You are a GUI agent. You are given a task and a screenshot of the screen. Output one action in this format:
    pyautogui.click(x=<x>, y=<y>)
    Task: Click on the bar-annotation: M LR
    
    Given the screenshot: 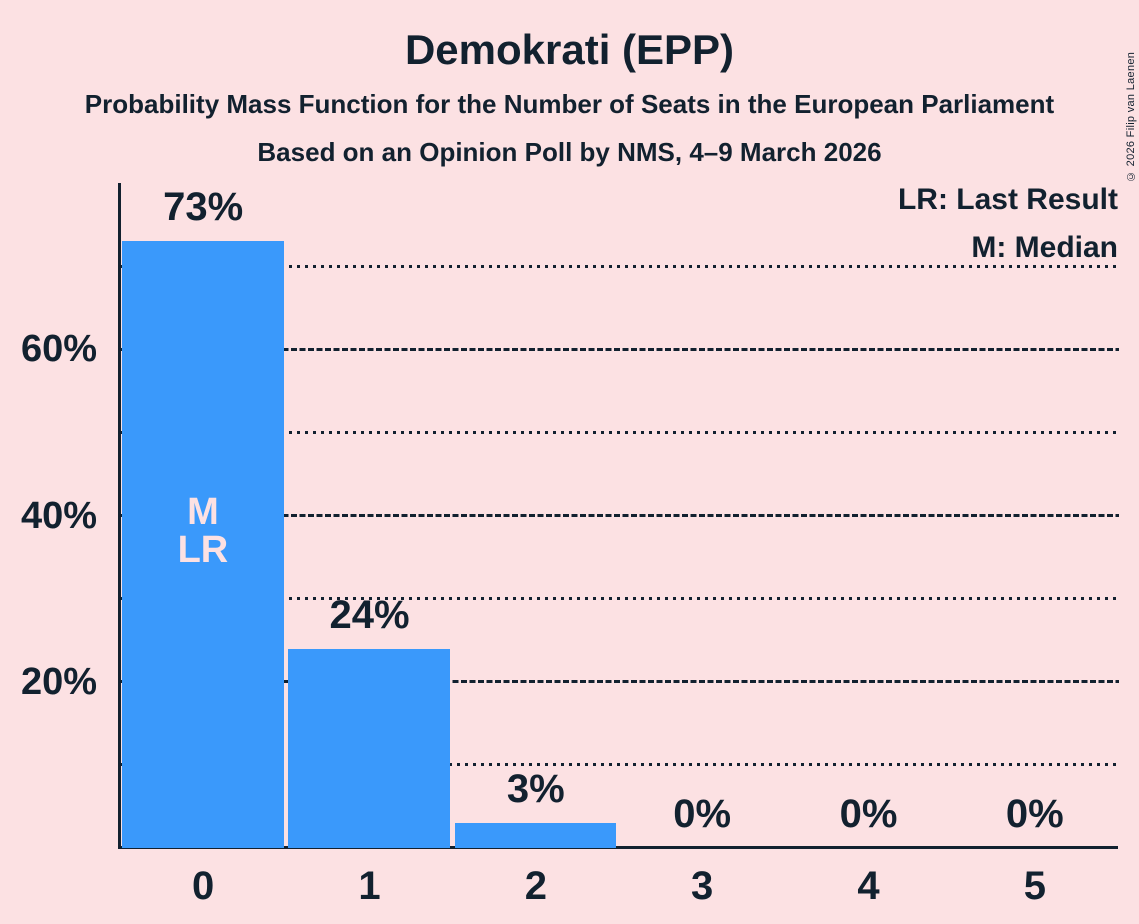 What is the action you would take?
    pyautogui.click(x=203, y=544)
    